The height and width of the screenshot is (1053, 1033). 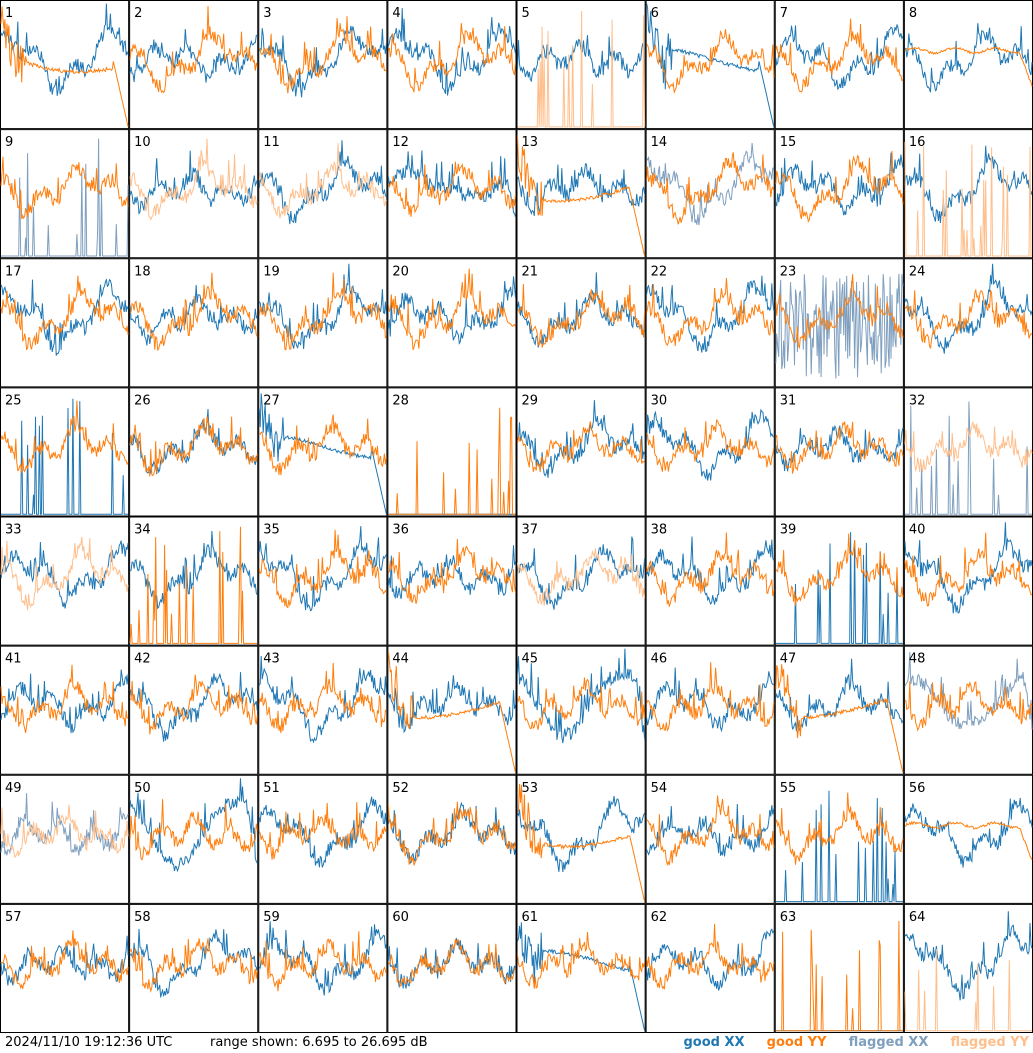 I want to click on tile-55: 55, so click(x=839, y=839).